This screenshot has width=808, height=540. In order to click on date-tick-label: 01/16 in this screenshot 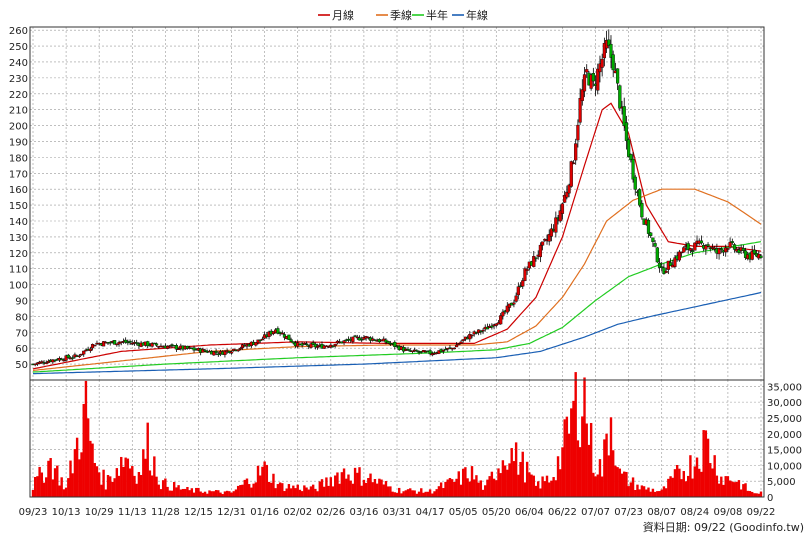, I will do `click(264, 512)`.